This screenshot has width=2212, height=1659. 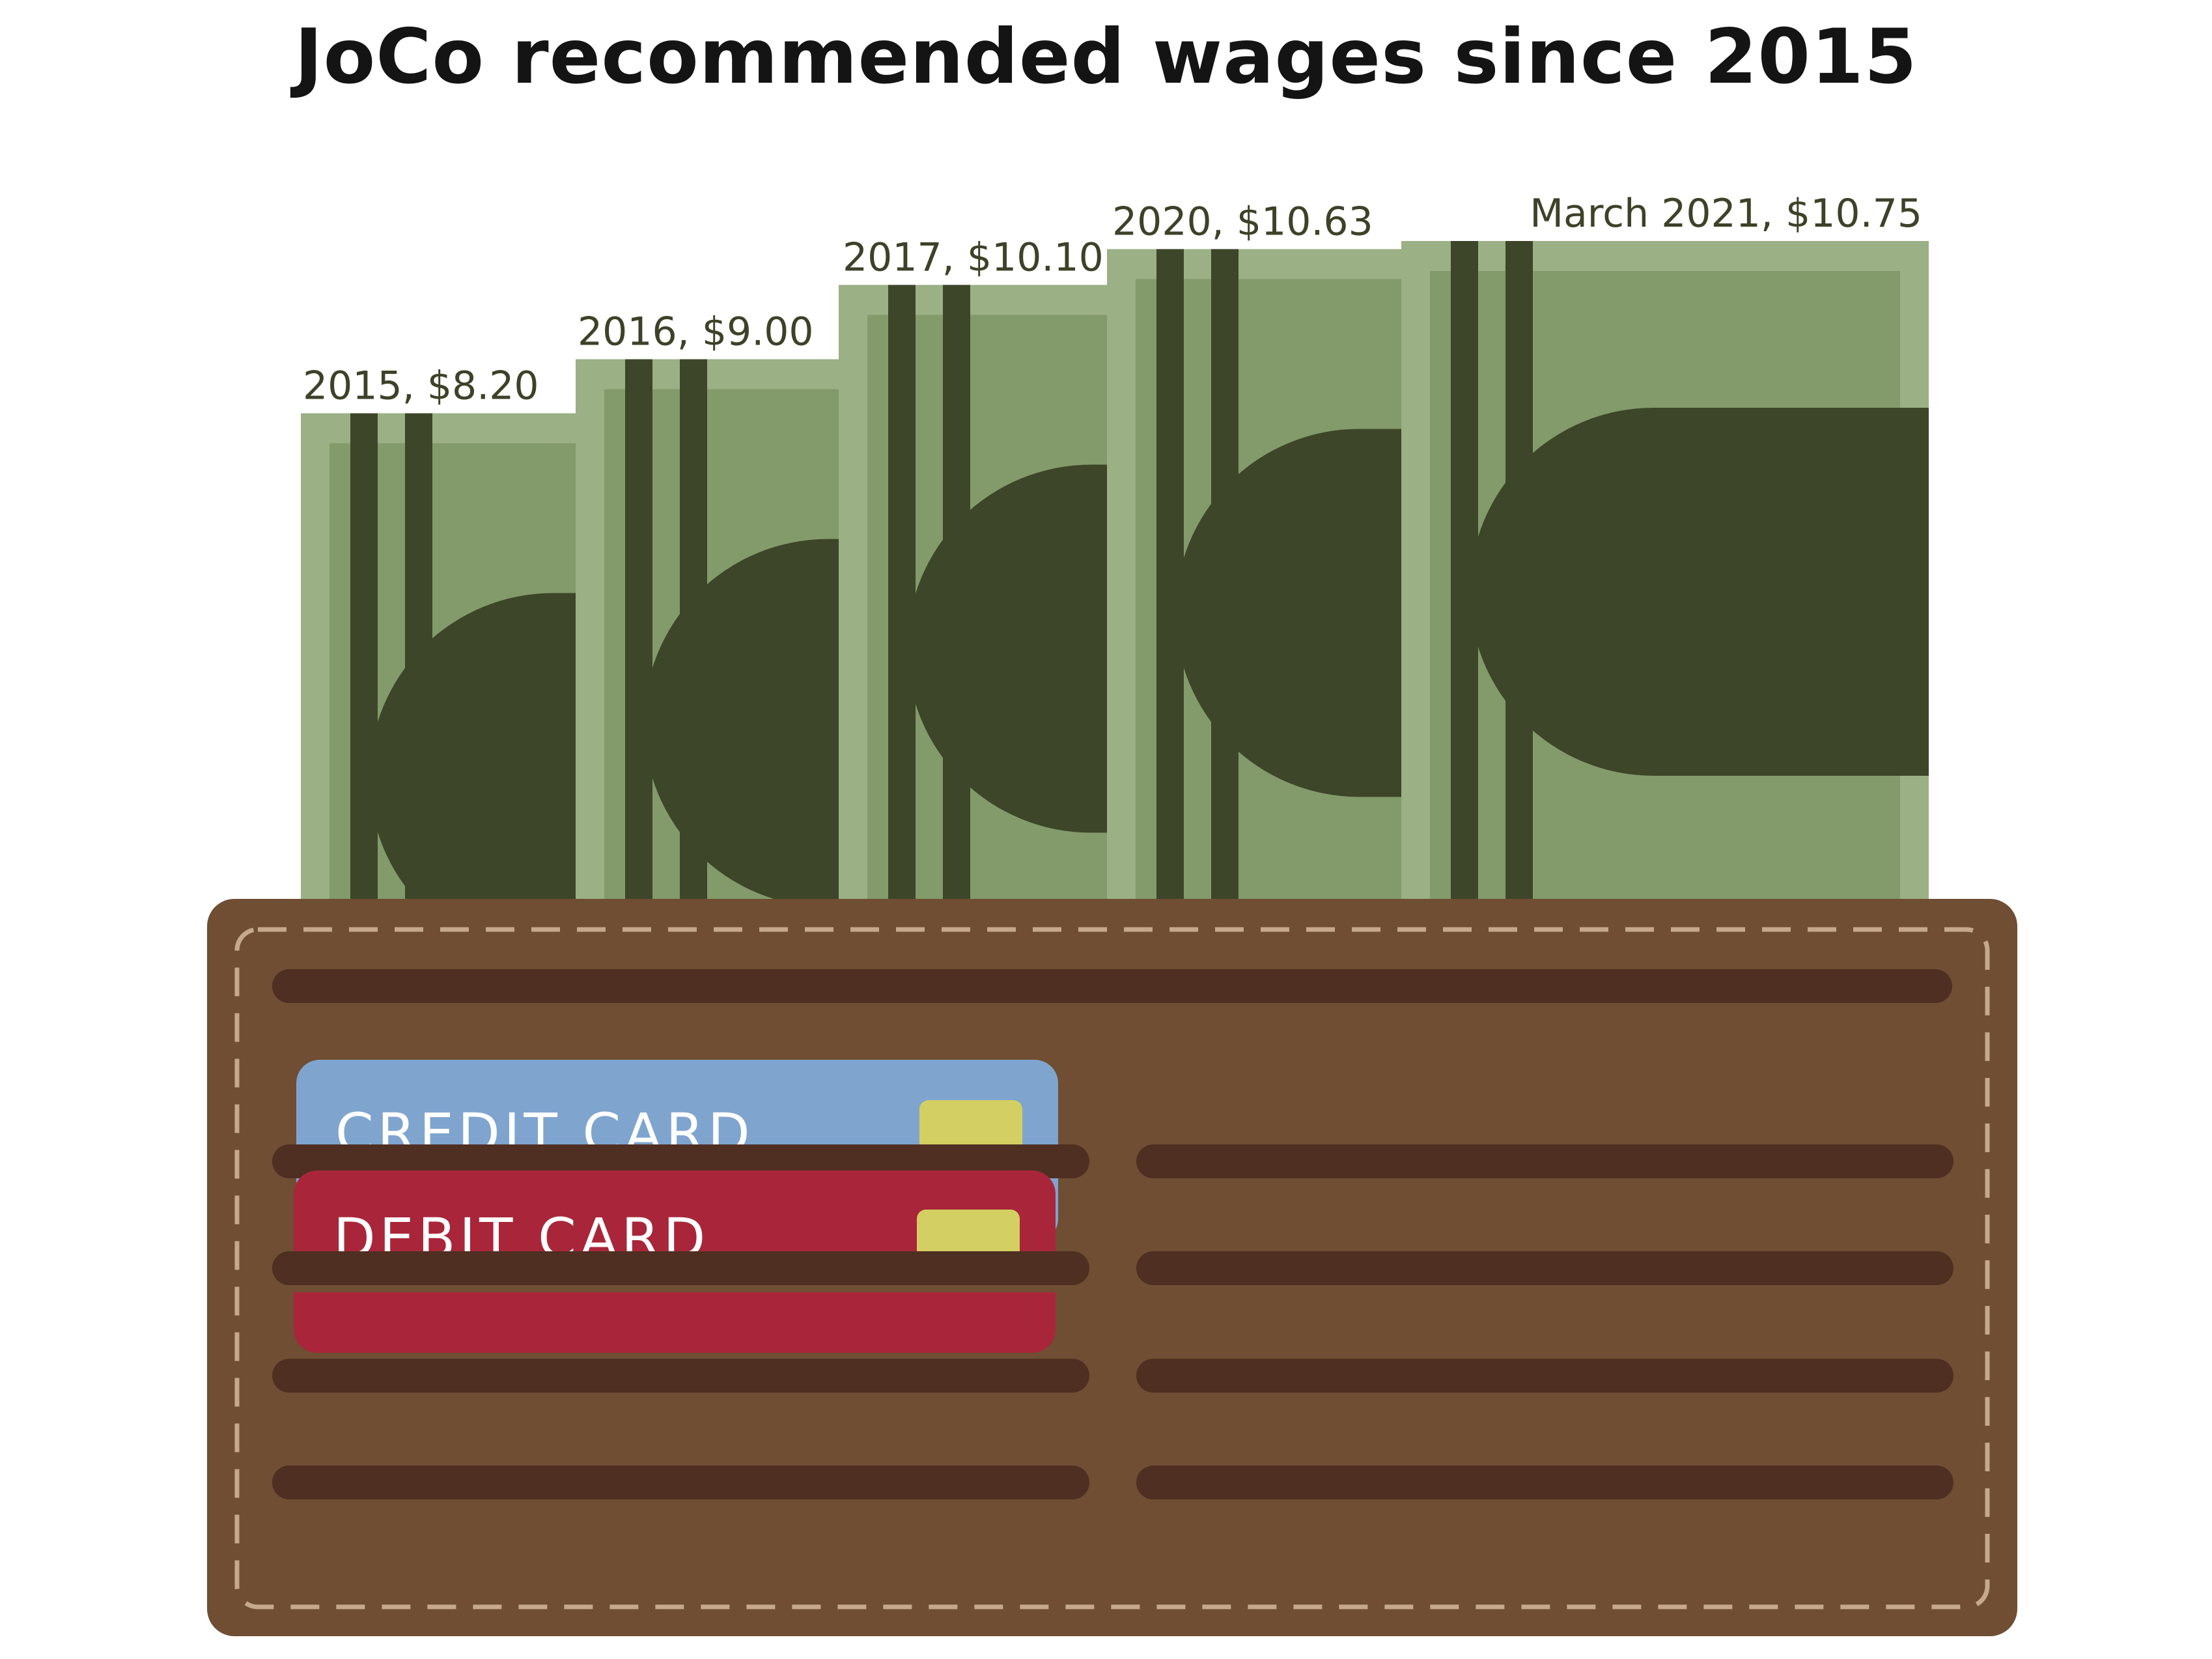 I want to click on bill-value-label: 2015, $8.20, so click(x=421, y=385).